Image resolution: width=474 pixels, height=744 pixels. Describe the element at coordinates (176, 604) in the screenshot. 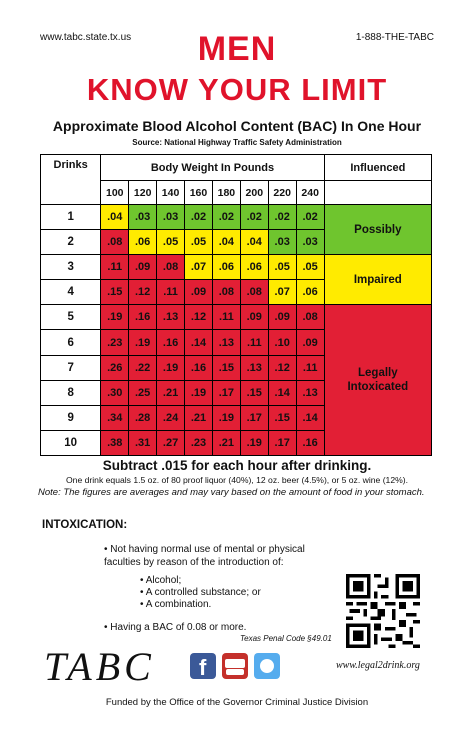

I see `sub-item-combination: • A combination.` at that location.